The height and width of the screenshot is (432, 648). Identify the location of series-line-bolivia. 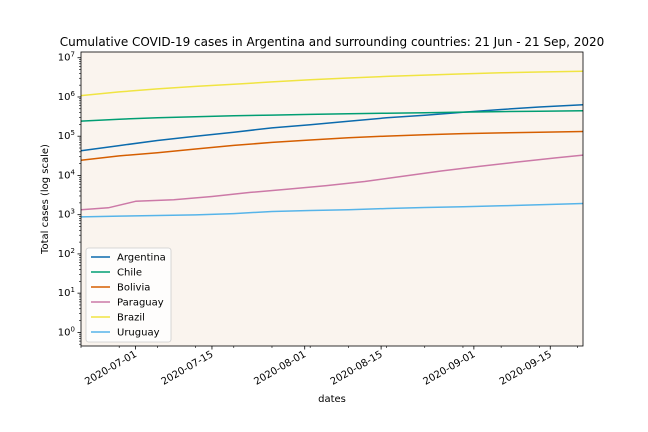
(332, 146).